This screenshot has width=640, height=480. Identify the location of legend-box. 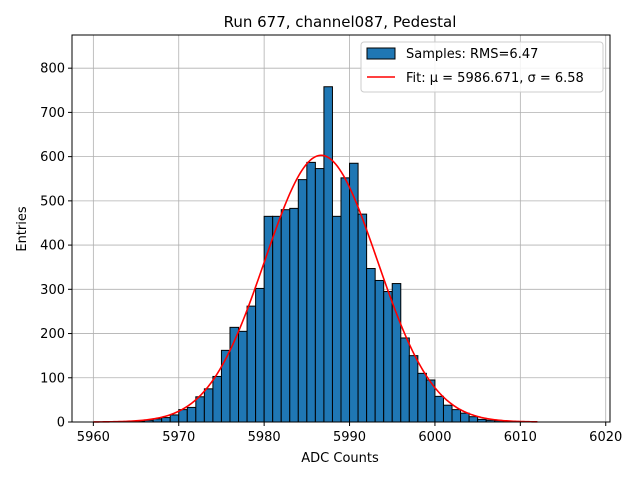
(482, 67).